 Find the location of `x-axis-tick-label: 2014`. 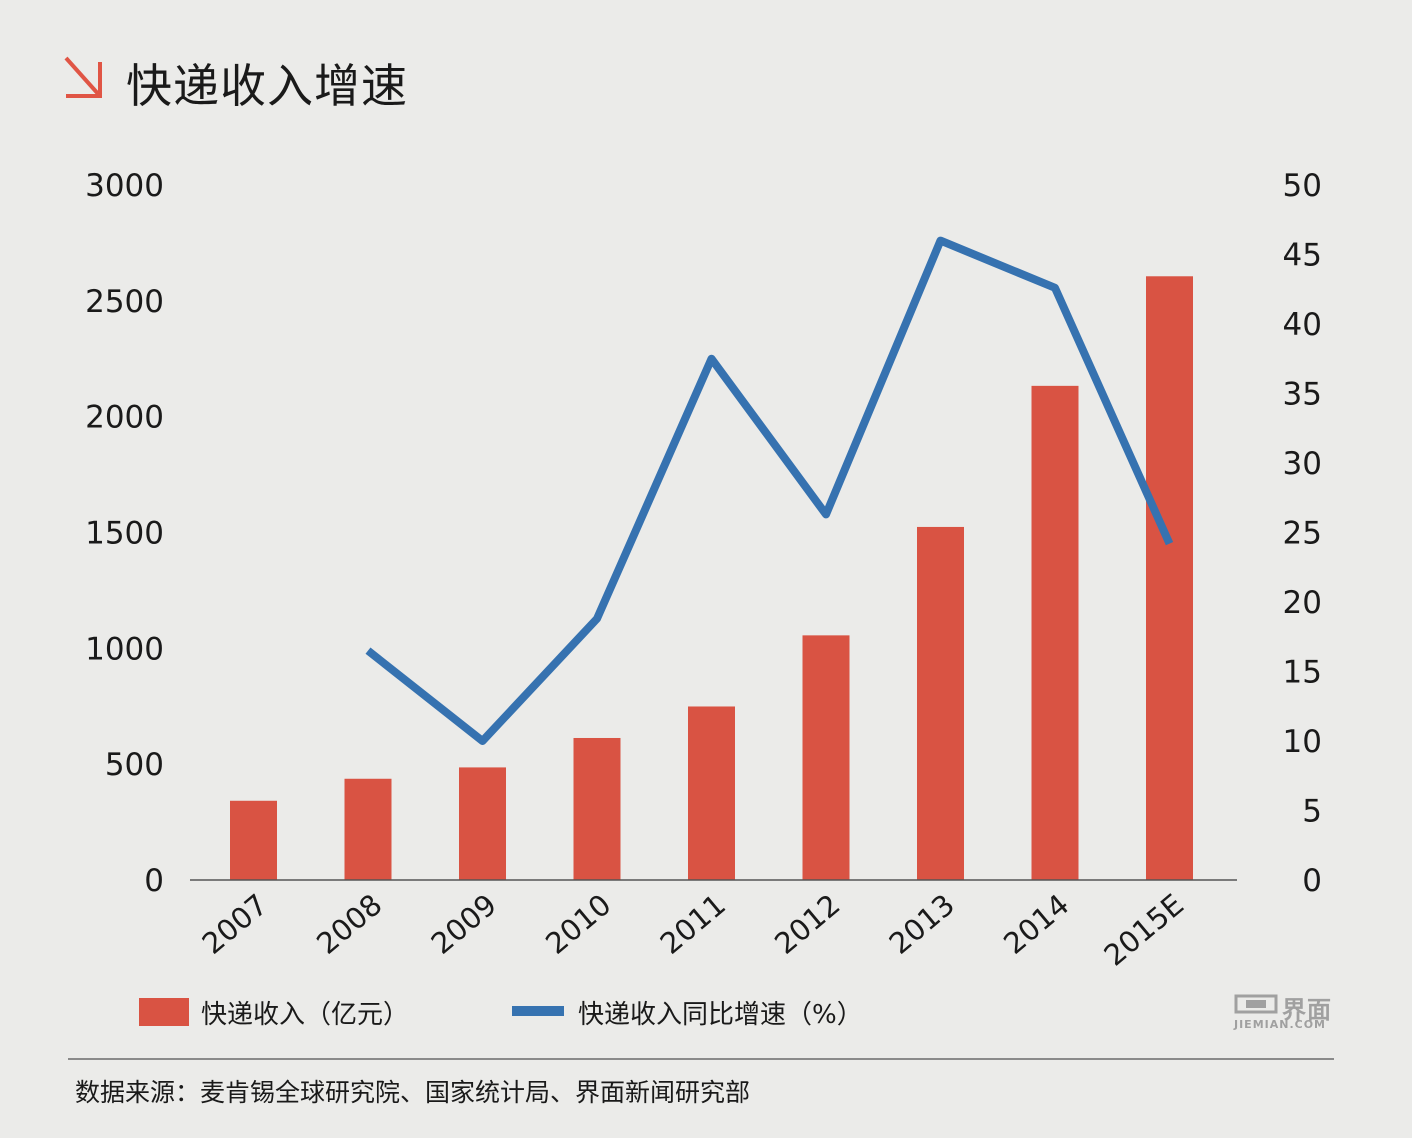

x-axis-tick-label: 2014 is located at coordinates (1036, 923).